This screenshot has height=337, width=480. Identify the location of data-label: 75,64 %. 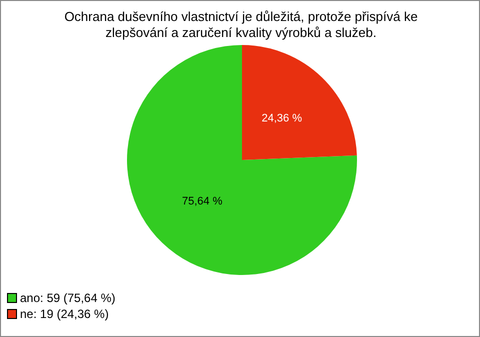
(202, 202).